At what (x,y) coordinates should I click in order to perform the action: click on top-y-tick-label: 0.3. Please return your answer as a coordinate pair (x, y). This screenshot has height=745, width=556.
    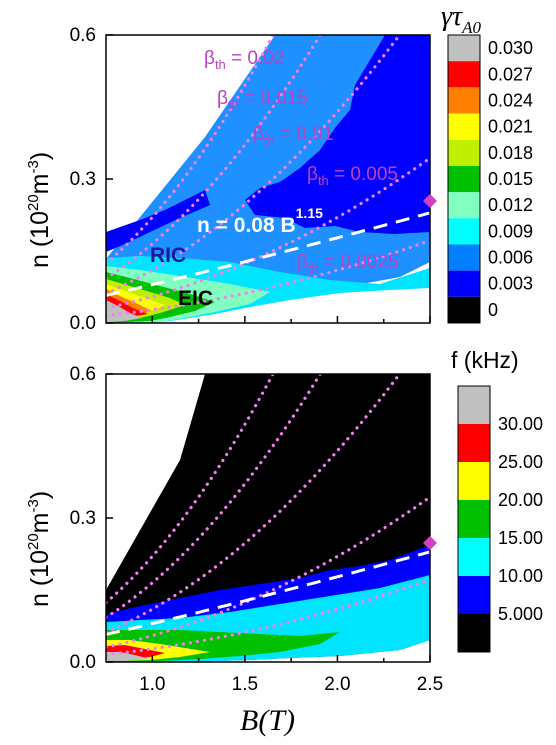
    Looking at the image, I should click on (83, 179).